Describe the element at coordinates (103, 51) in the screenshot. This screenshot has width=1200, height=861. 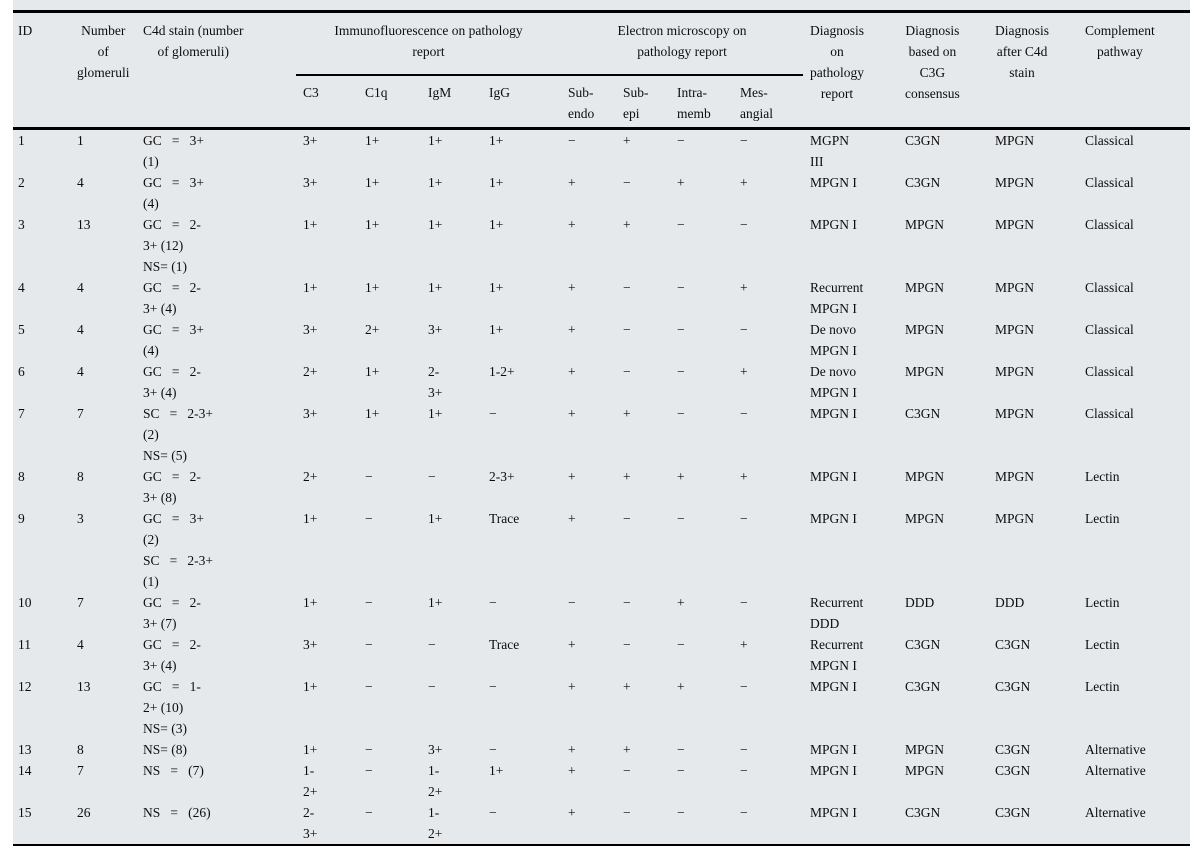
I see `col-header-glomeruli-text: Number of glomeruli` at that location.